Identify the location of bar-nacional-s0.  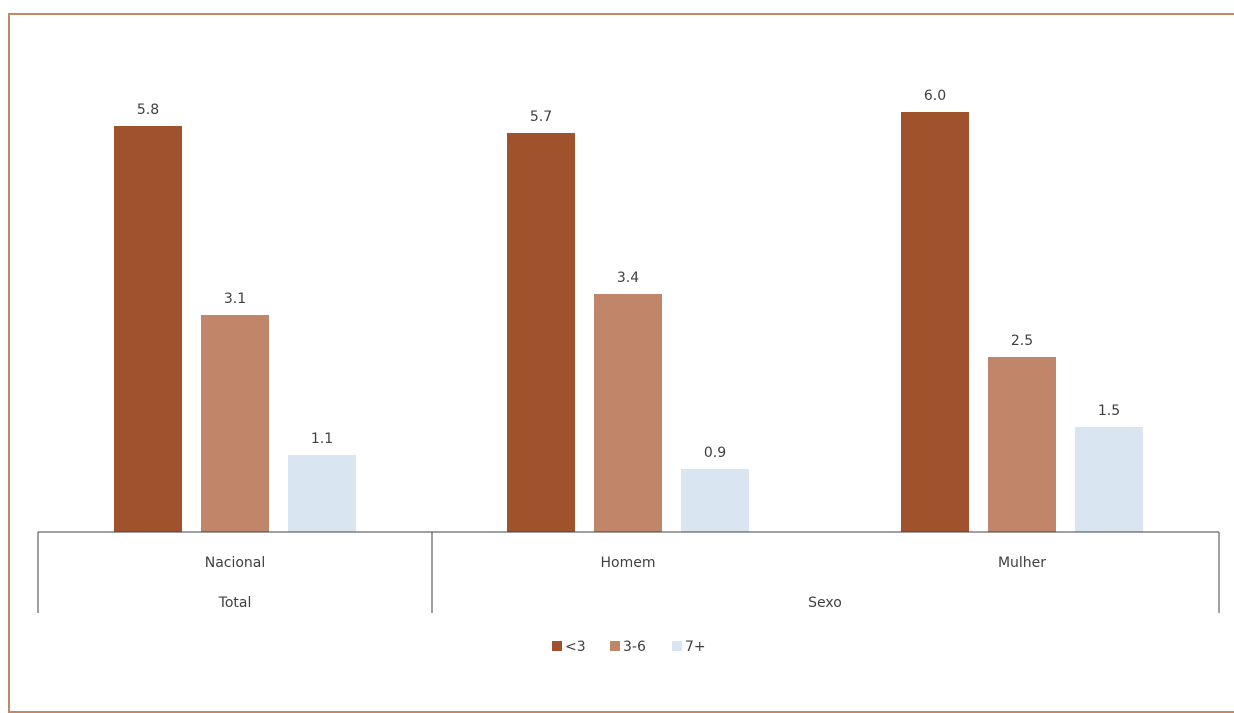
(148, 329).